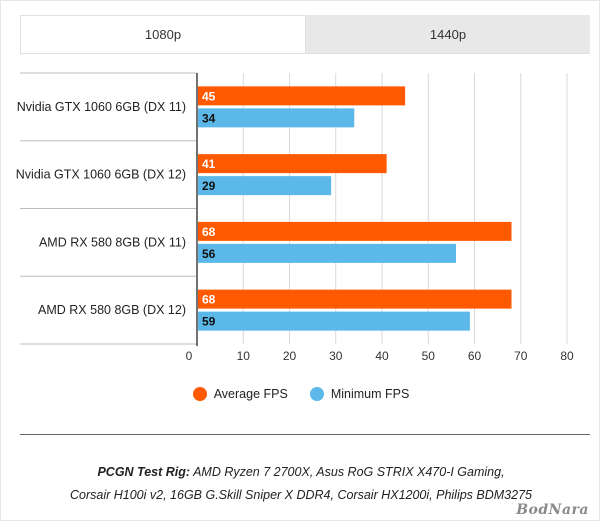 This screenshot has height=521, width=600. What do you see at coordinates (305, 434) in the screenshot?
I see `footer-divider` at bounding box center [305, 434].